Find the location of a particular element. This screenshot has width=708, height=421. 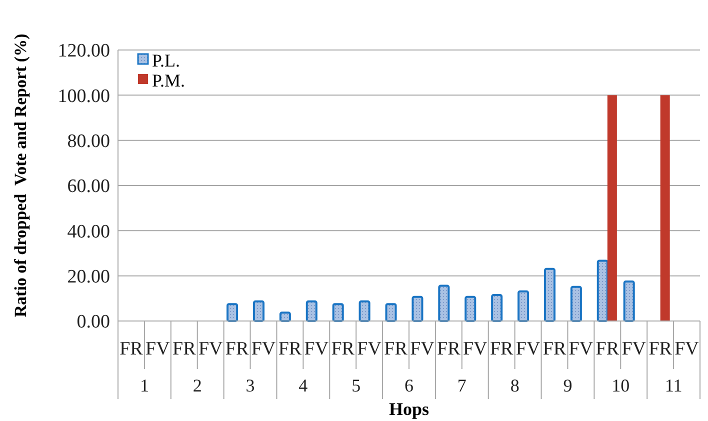

text: 6 is located at coordinates (409, 385).